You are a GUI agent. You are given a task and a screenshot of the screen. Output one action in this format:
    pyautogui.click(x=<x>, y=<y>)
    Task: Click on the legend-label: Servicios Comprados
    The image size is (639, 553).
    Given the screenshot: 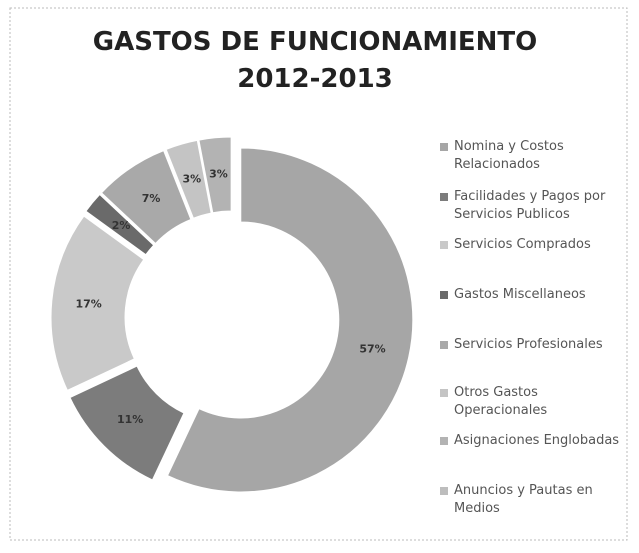 What is the action you would take?
    pyautogui.click(x=522, y=244)
    